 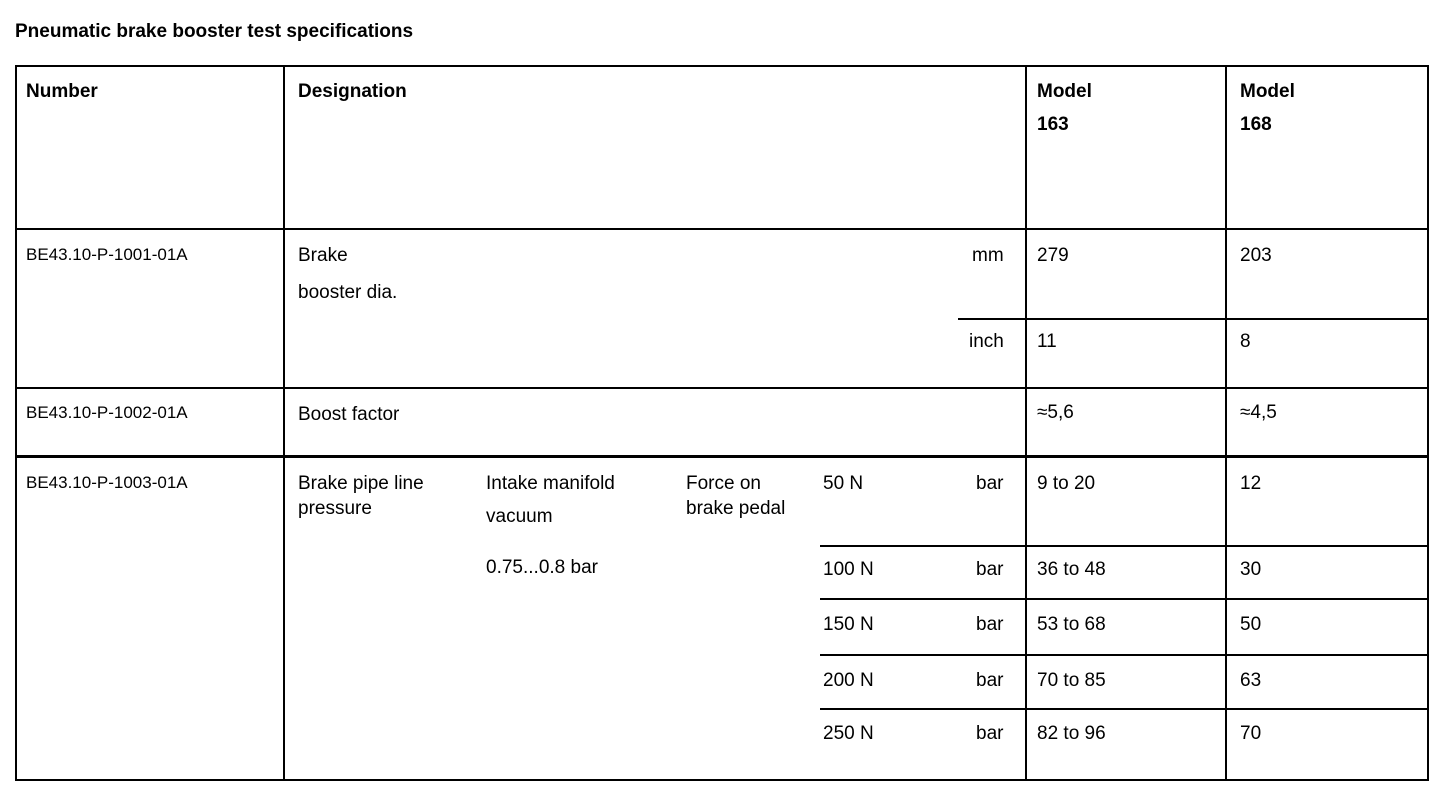 What do you see at coordinates (62, 91) in the screenshot?
I see `header-number: Number` at bounding box center [62, 91].